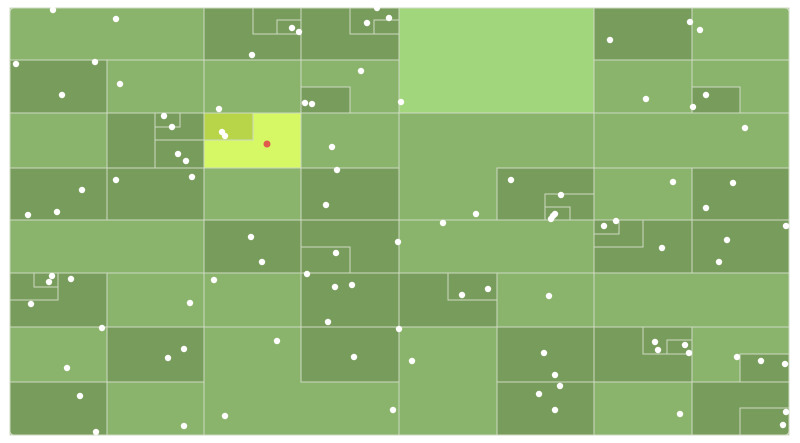  Describe the element at coordinates (228, 126) in the screenshot. I see `cell-selected-sub` at that location.